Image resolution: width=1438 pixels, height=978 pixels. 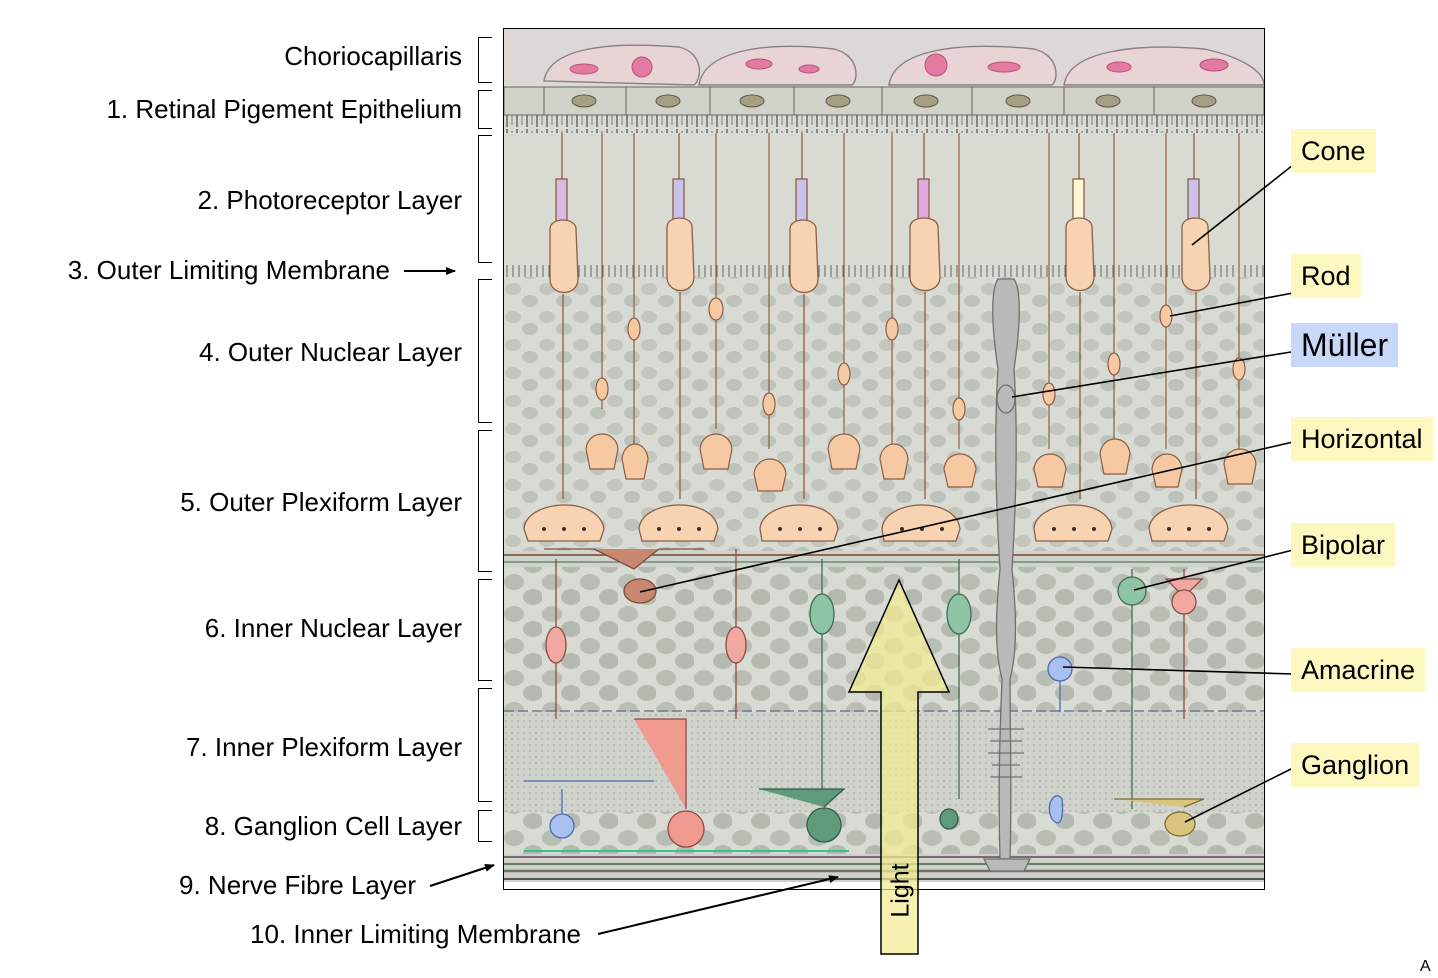 What do you see at coordinates (1362, 439) in the screenshot?
I see `label-horizontal: Horizontal` at bounding box center [1362, 439].